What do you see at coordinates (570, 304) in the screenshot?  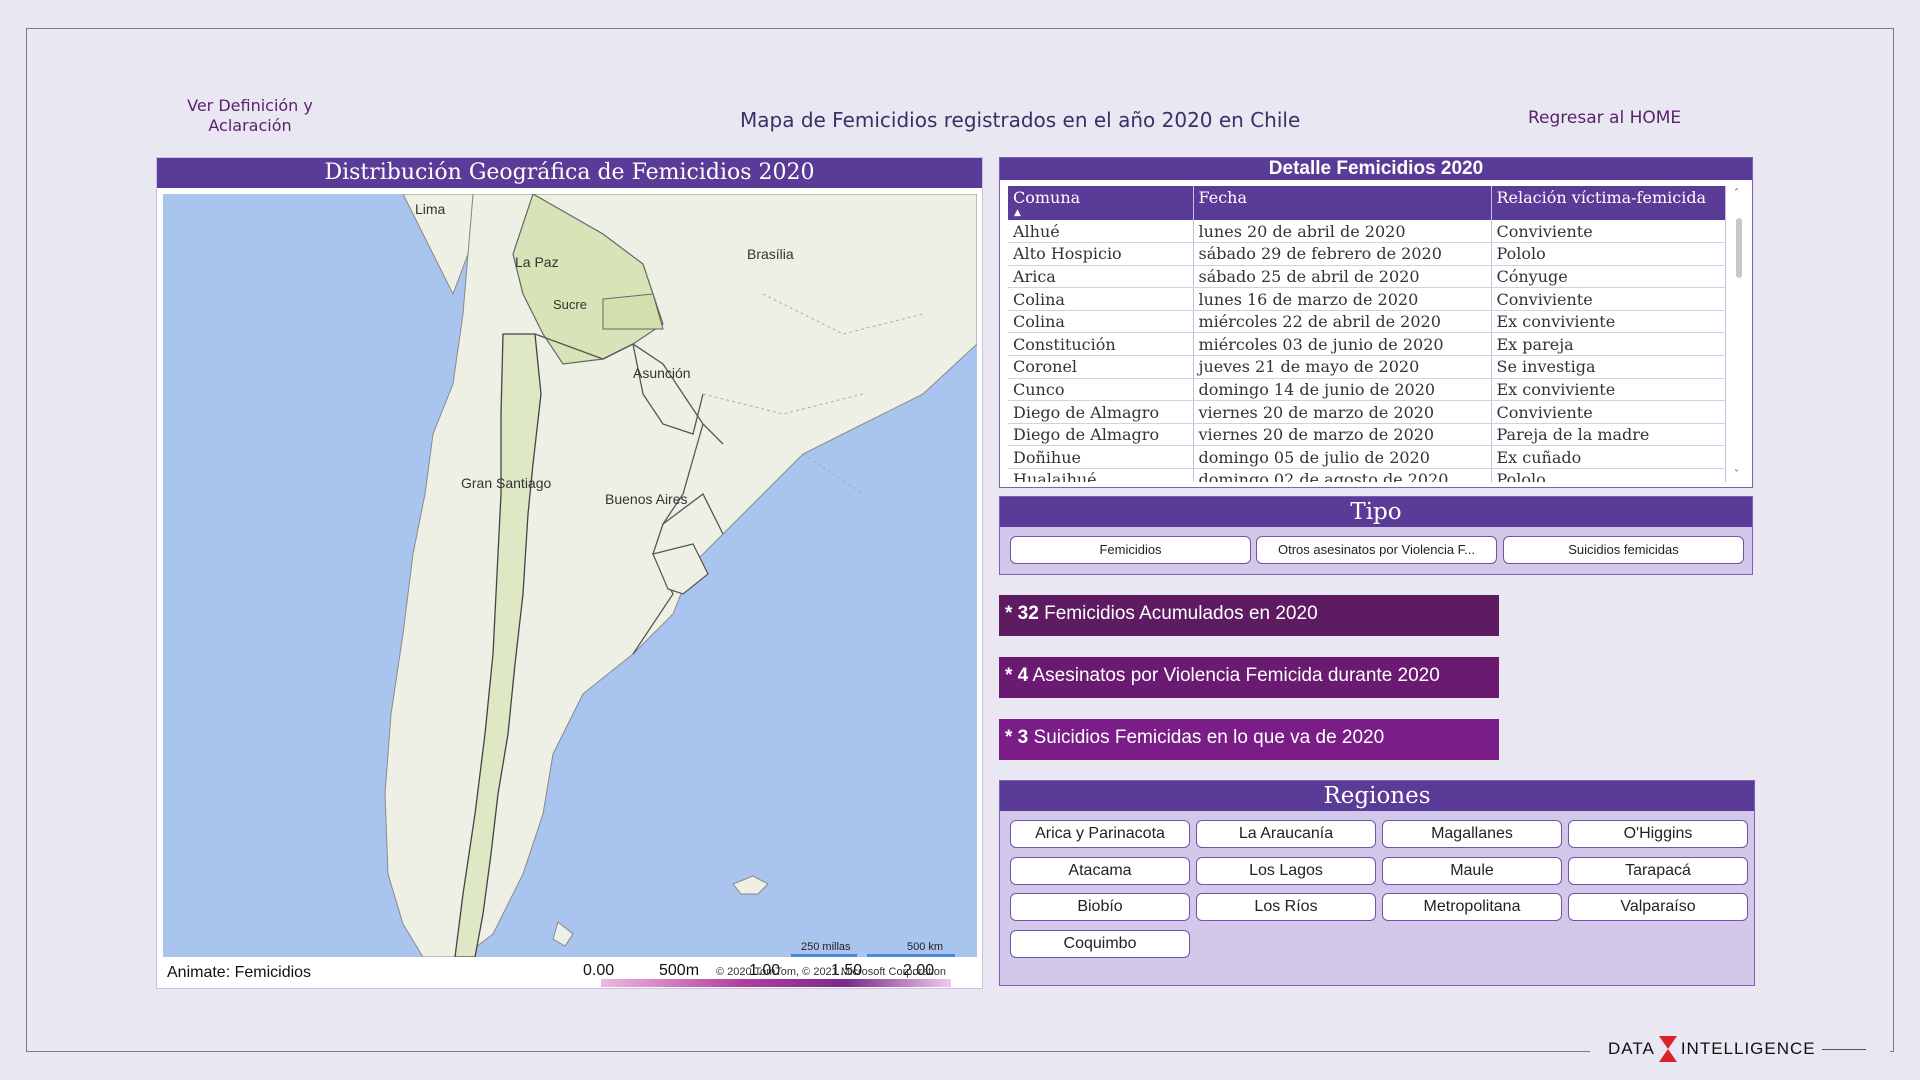 I see `map-label-sucre: Sucre` at bounding box center [570, 304].